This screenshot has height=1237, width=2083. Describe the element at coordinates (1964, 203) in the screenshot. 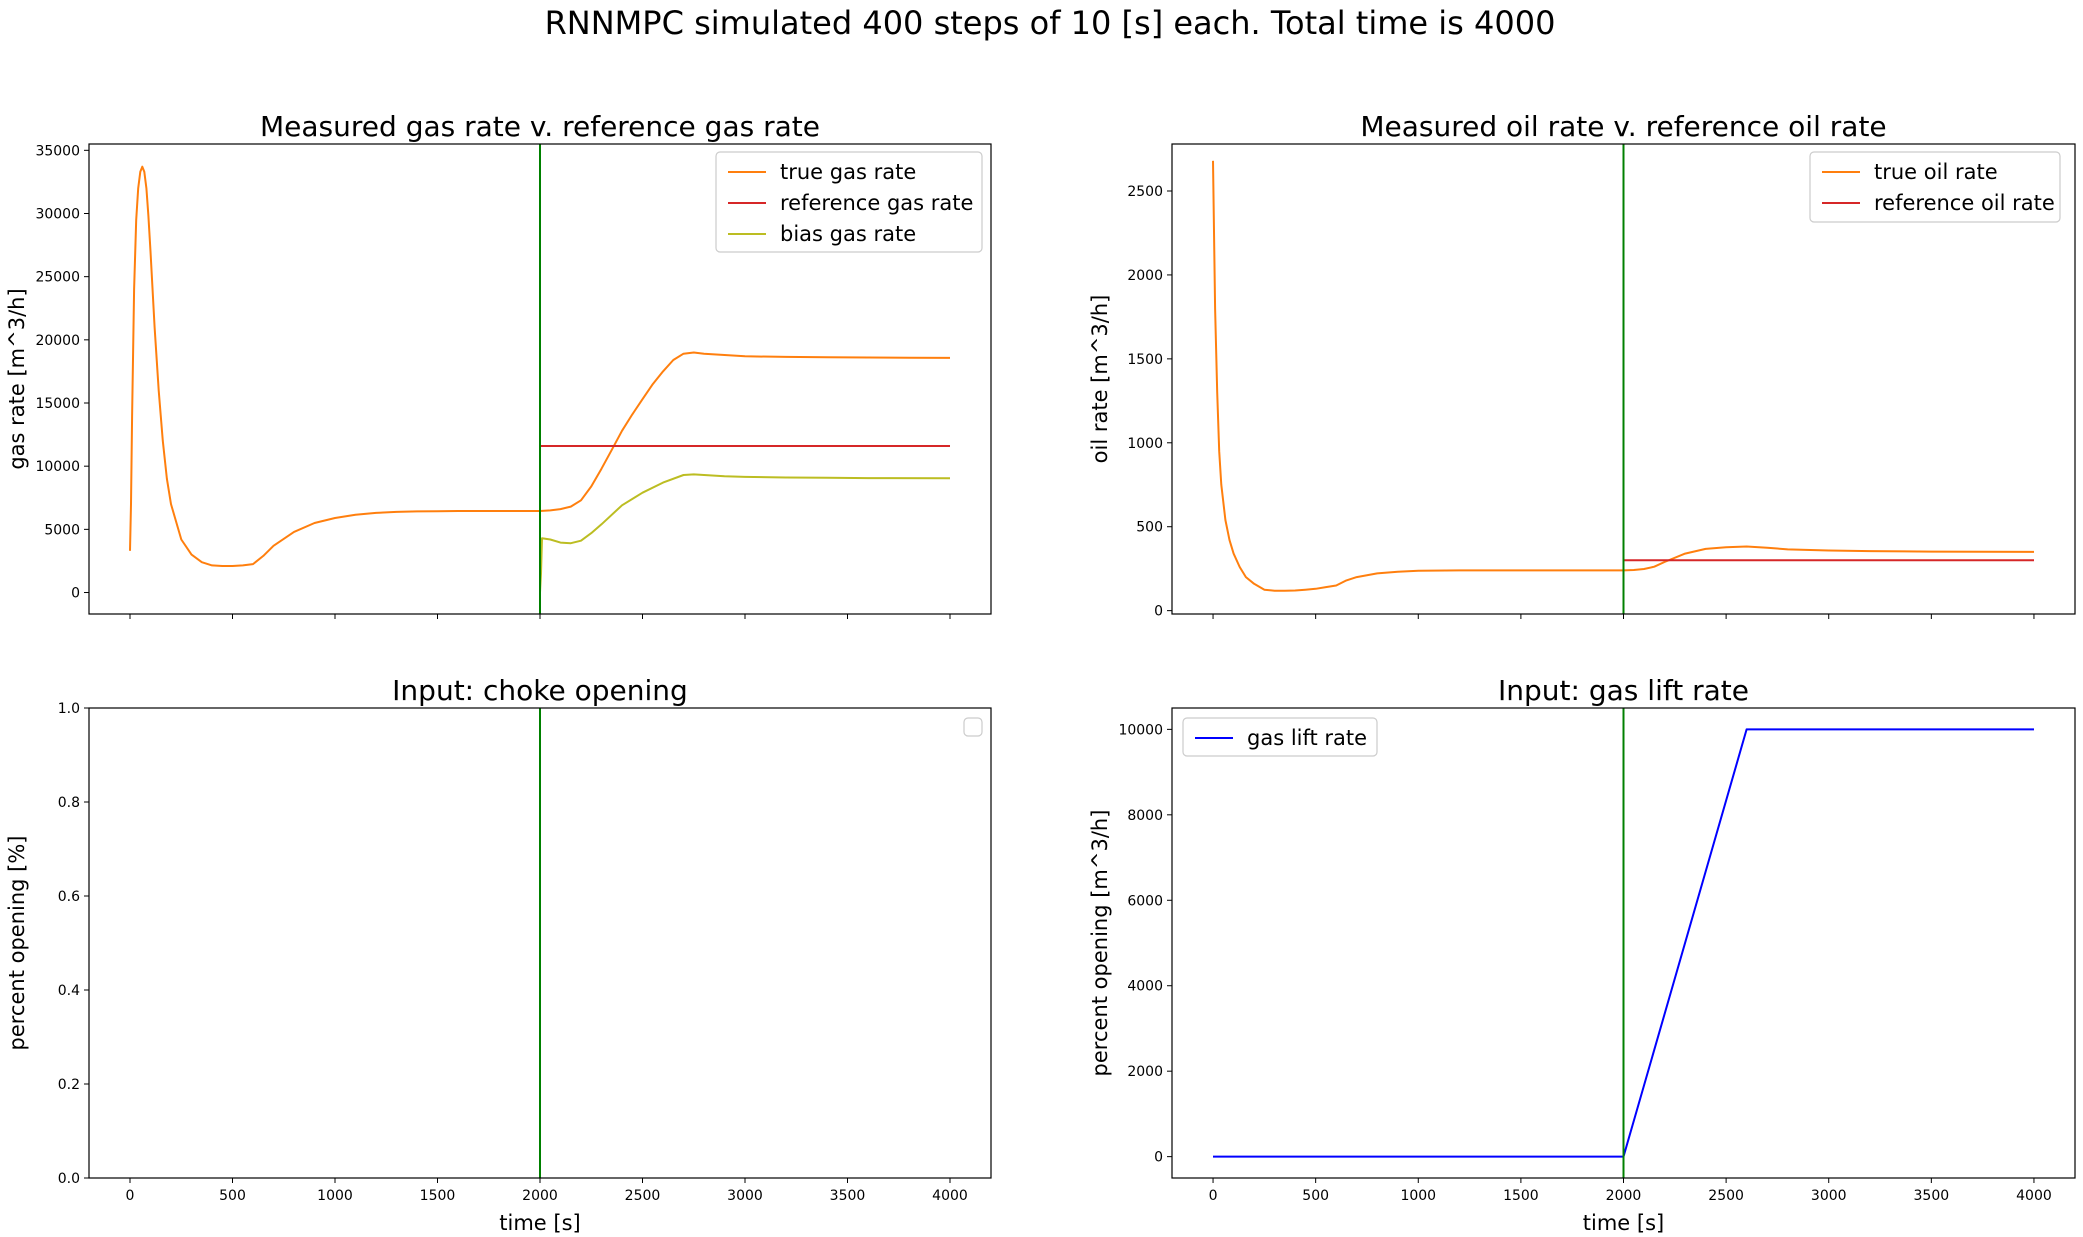

I see `legend-label: reference oil rate` at that location.